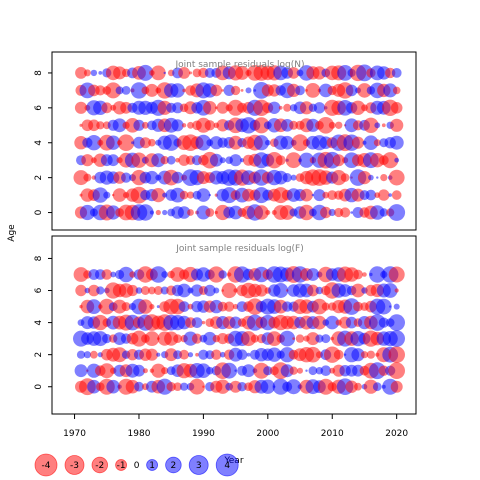  What do you see at coordinates (332, 434) in the screenshot?
I see `x-tick-label: 2010` at bounding box center [332, 434].